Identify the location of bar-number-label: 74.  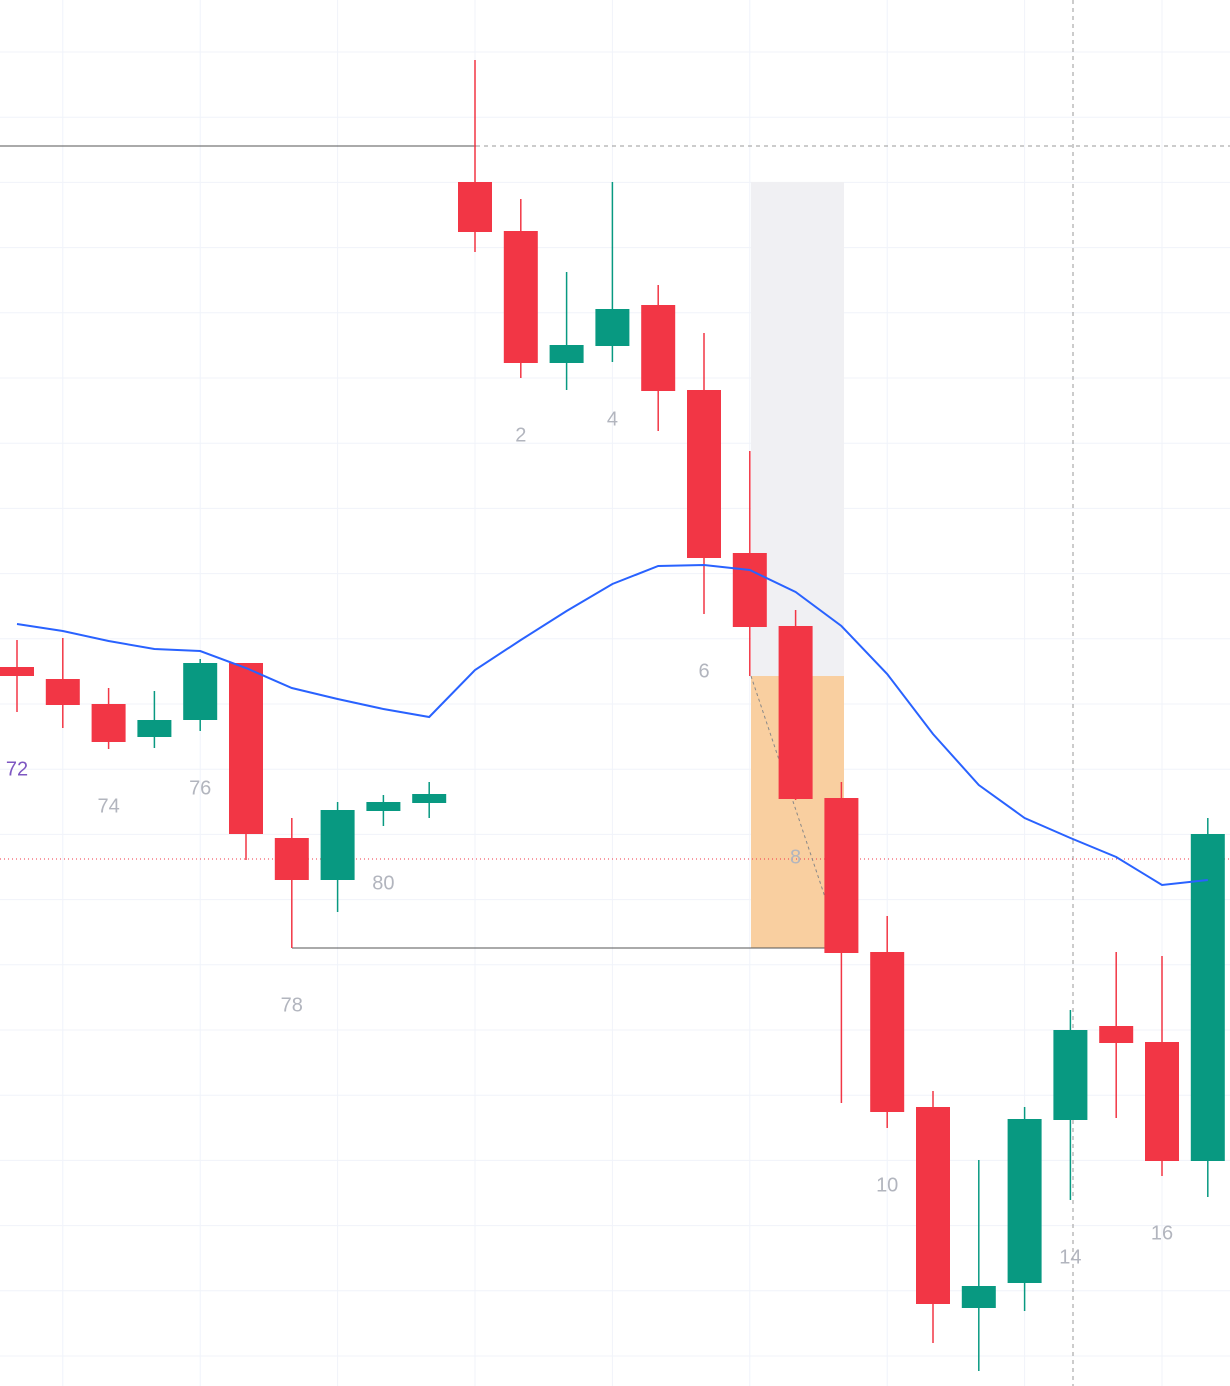
(108, 806).